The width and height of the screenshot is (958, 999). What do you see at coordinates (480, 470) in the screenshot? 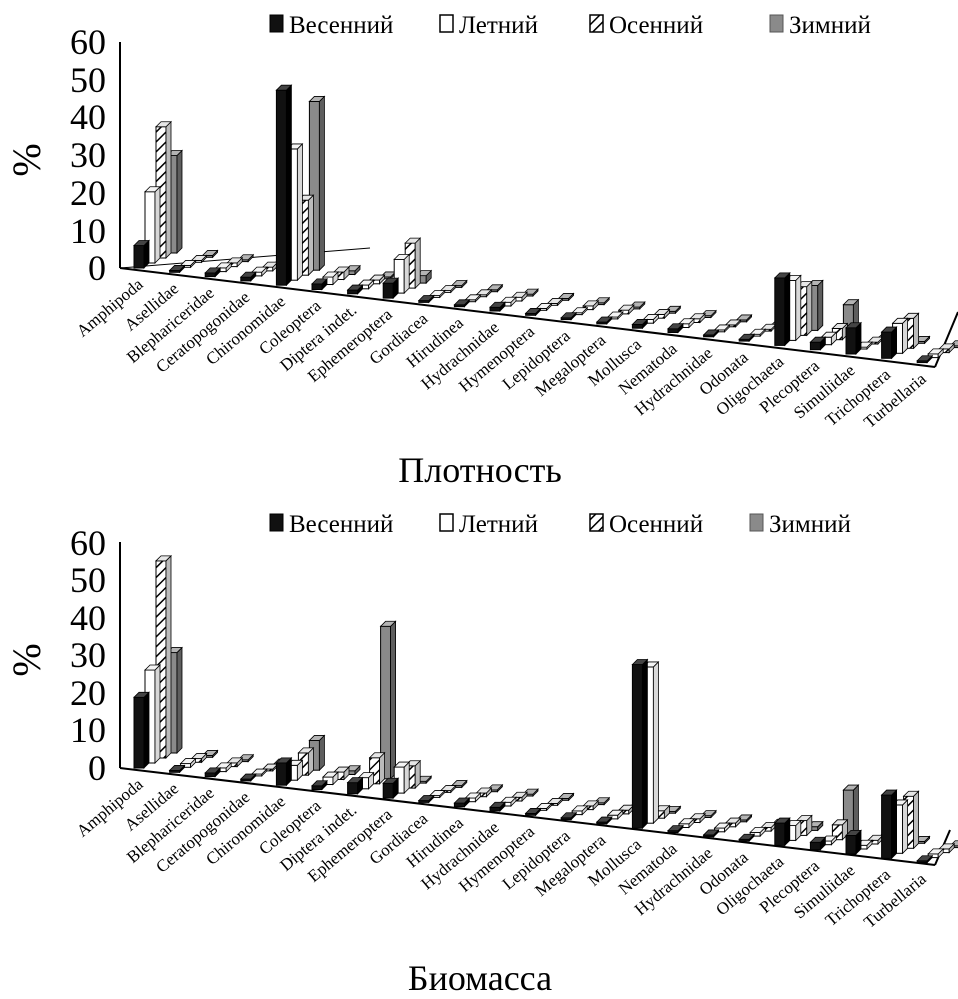
I see `chart-title: Плотность` at bounding box center [480, 470].